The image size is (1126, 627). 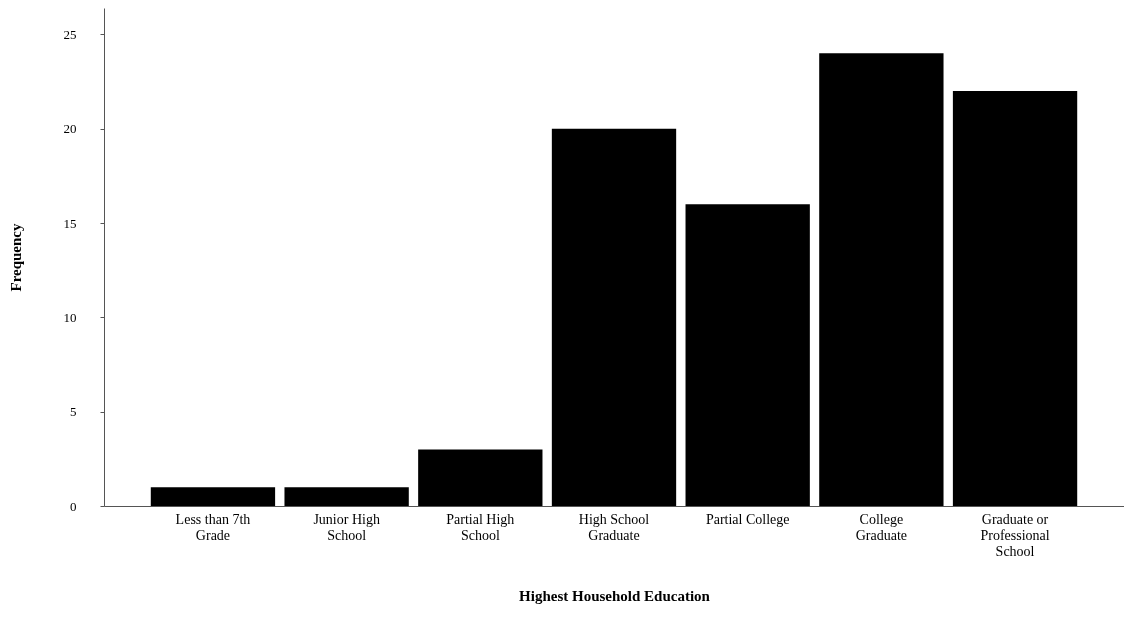 What do you see at coordinates (73, 506) in the screenshot?
I see `y-tick-label: 0` at bounding box center [73, 506].